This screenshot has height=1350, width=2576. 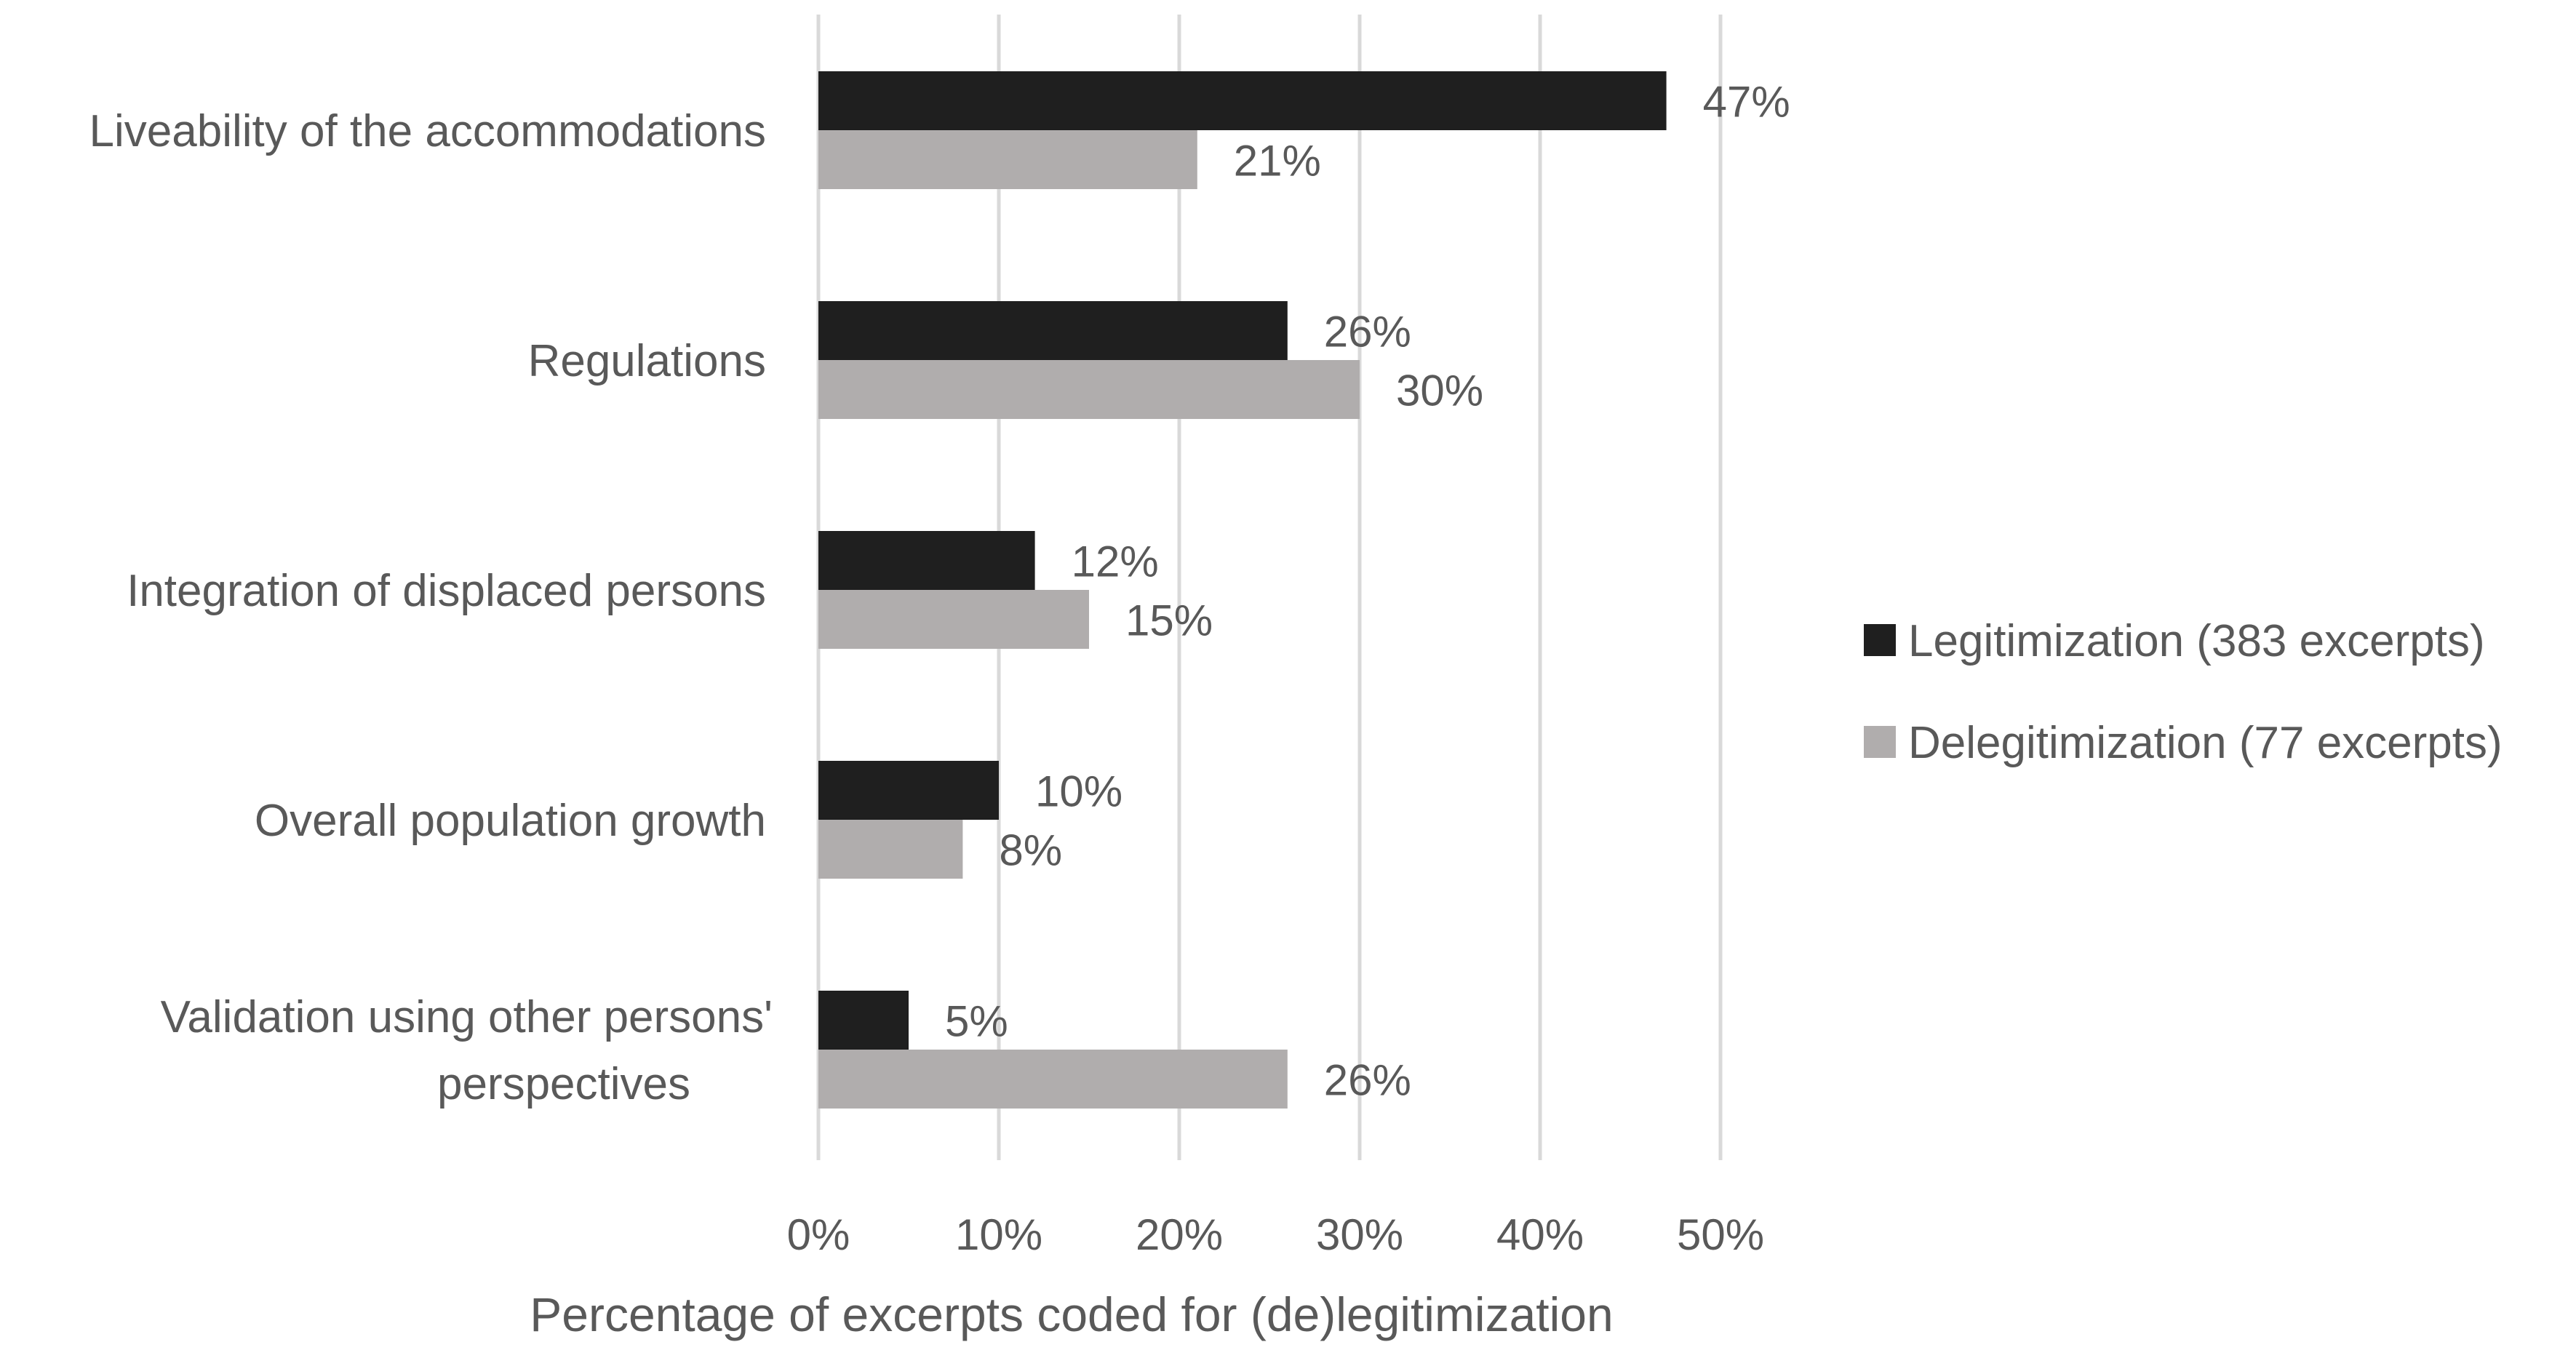 I want to click on x-tick-label: 0%, so click(x=818, y=1234).